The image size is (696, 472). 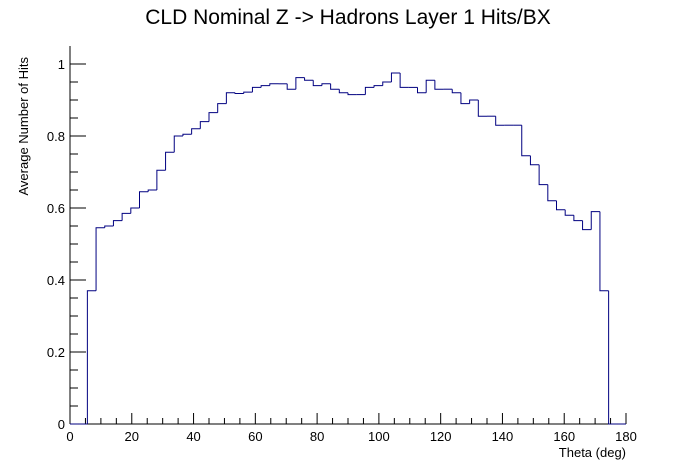 I want to click on x-tick-label: 100, so click(x=379, y=436).